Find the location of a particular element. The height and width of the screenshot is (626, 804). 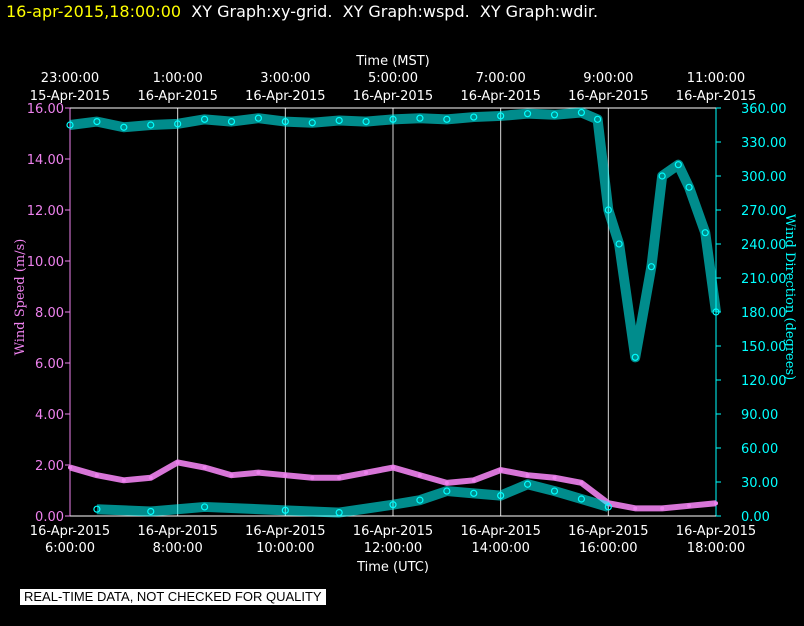

timestamp-label: 16-apr-2015,18:00:00 is located at coordinates (94, 11).